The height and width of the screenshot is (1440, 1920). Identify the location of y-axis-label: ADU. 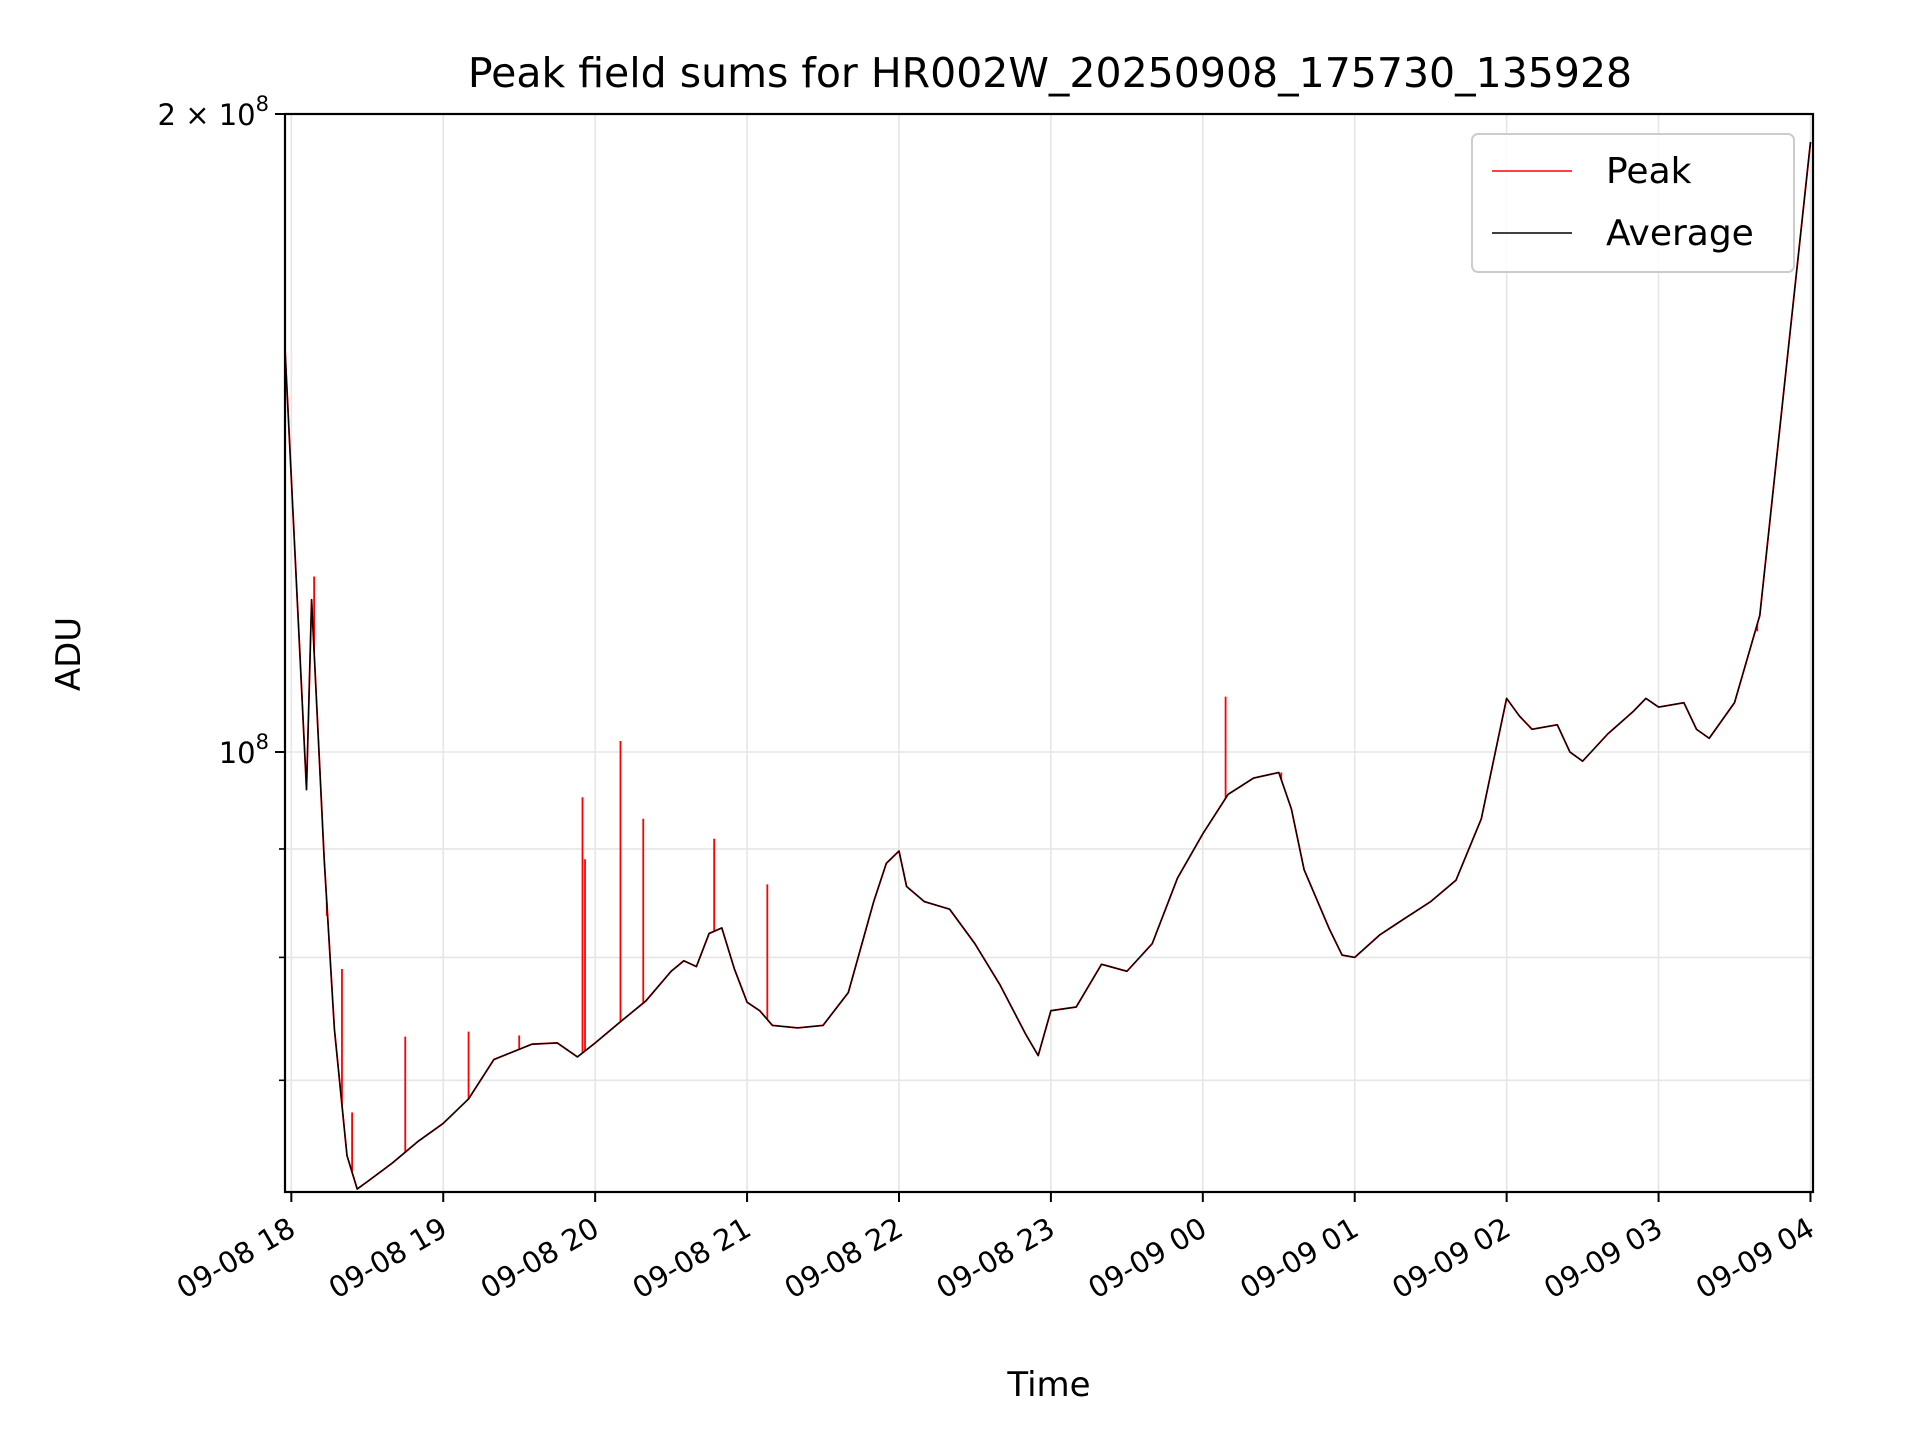
(69, 654).